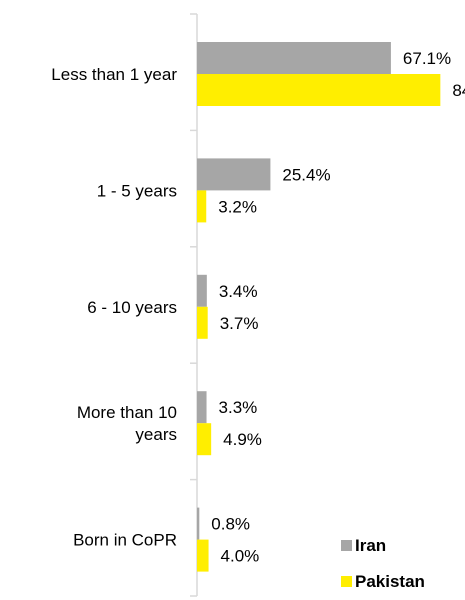 The width and height of the screenshot is (465, 600). I want to click on category-label: 6 - 10 years, so click(132, 307).